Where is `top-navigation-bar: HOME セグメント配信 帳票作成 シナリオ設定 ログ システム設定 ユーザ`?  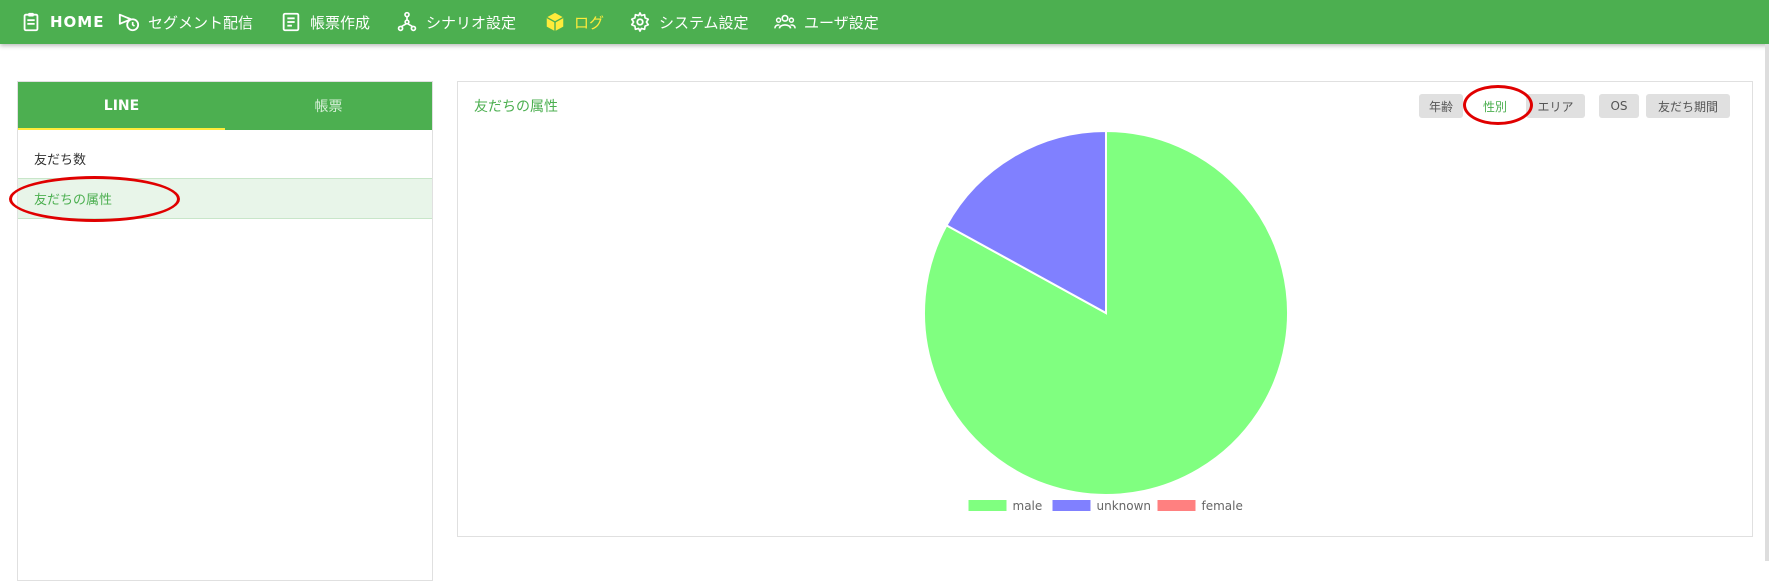
top-navigation-bar: HOME セグメント配信 帳票作成 シナリオ設定 ログ システム設定 ユーザ is located at coordinates (884, 22).